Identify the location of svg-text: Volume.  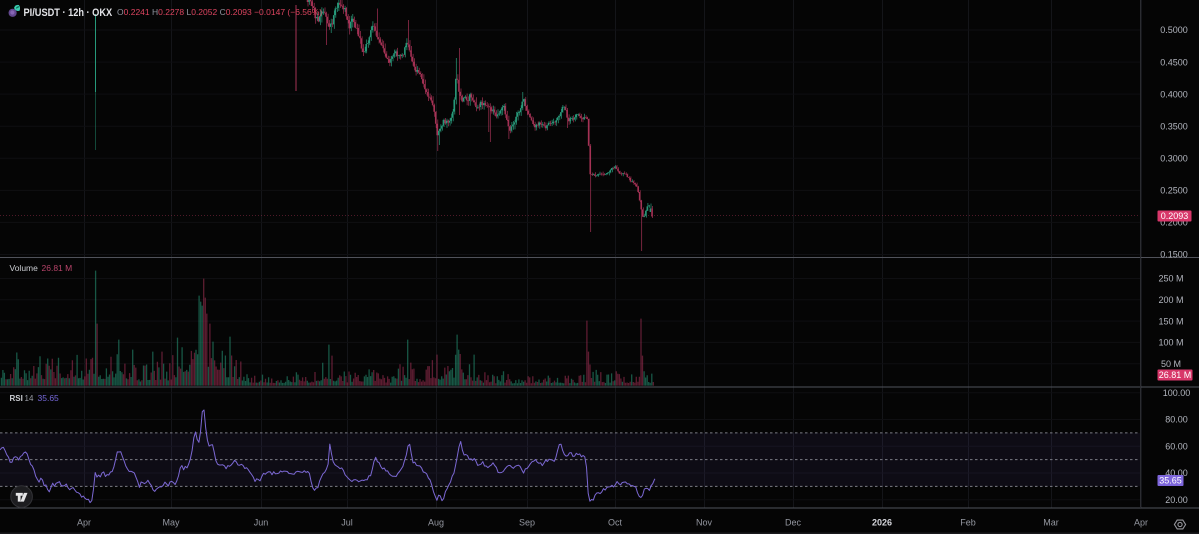
(24, 268).